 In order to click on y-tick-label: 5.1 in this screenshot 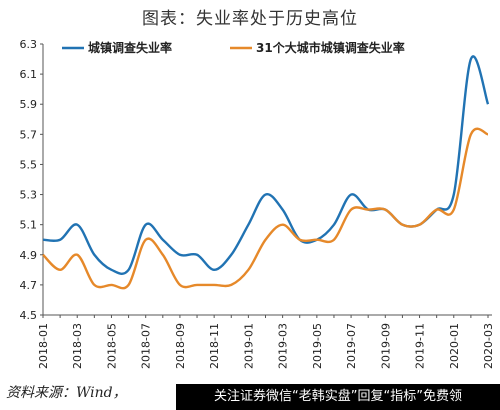, I will do `click(29, 225)`.